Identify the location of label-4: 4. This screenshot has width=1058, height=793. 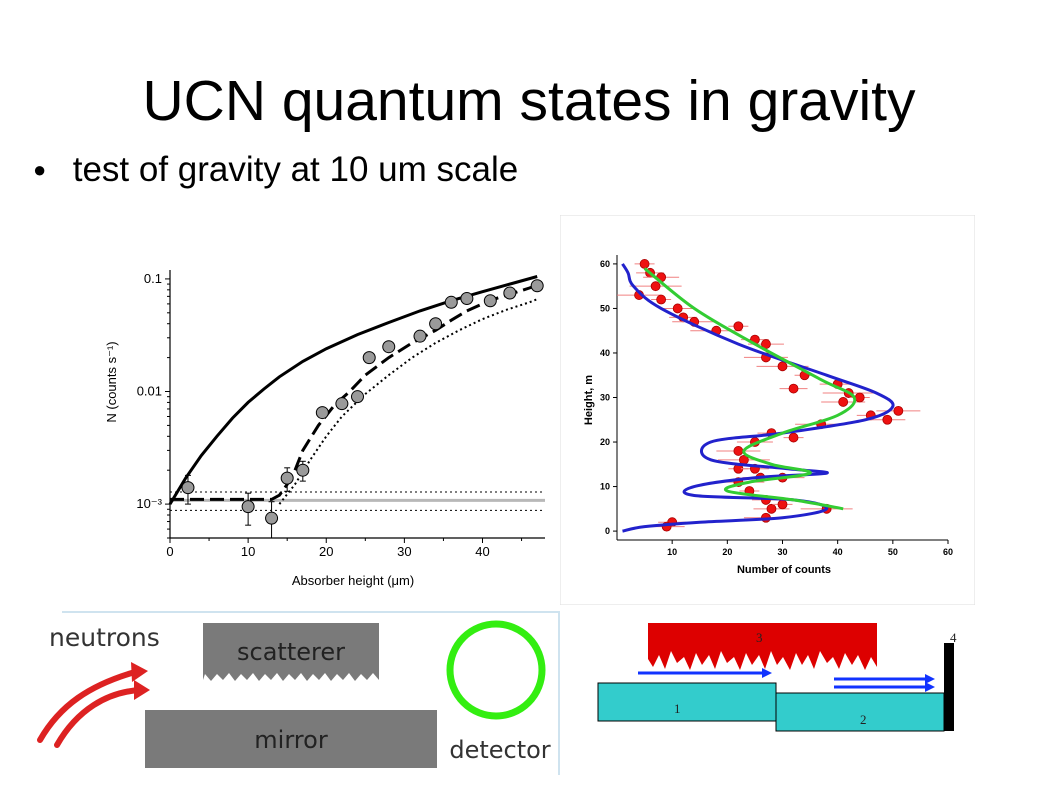
(953, 637).